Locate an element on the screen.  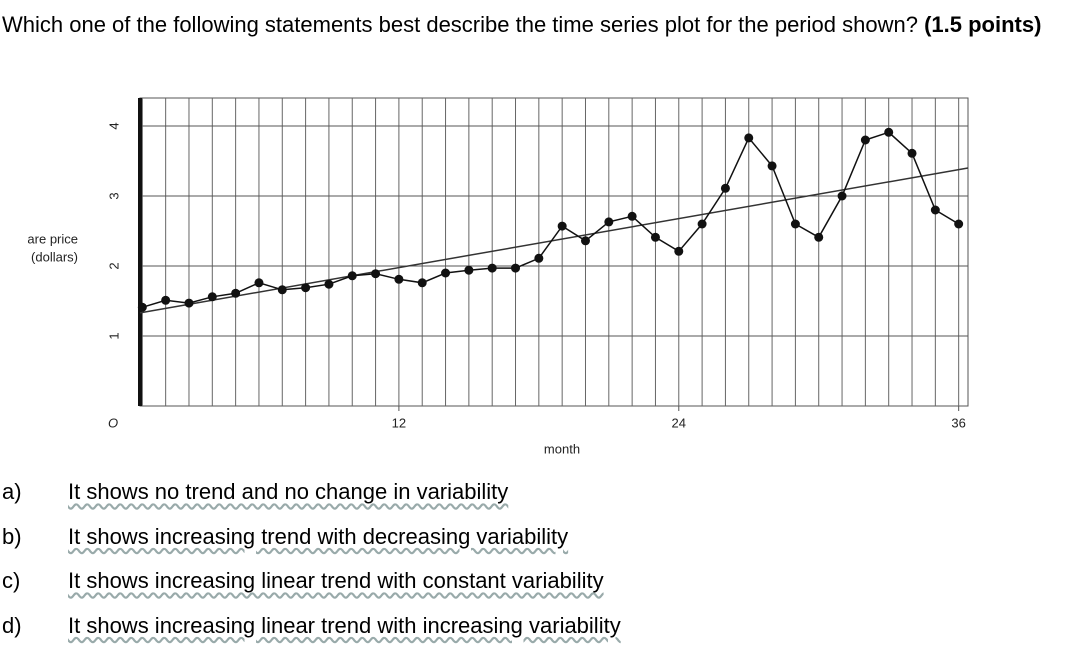
x-tick-label: 12 is located at coordinates (399, 422).